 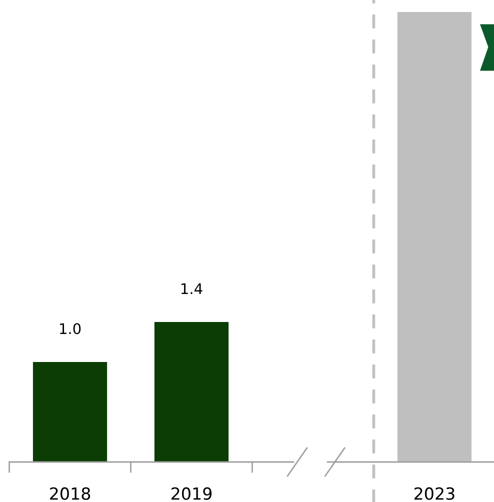 What do you see at coordinates (70, 328) in the screenshot?
I see `data-label: 1.0` at bounding box center [70, 328].